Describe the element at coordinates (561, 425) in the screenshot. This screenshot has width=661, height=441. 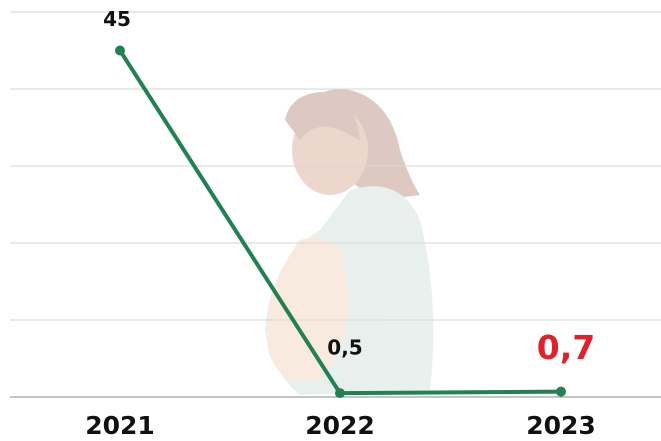
I see `x-tick-label: 2023` at that location.